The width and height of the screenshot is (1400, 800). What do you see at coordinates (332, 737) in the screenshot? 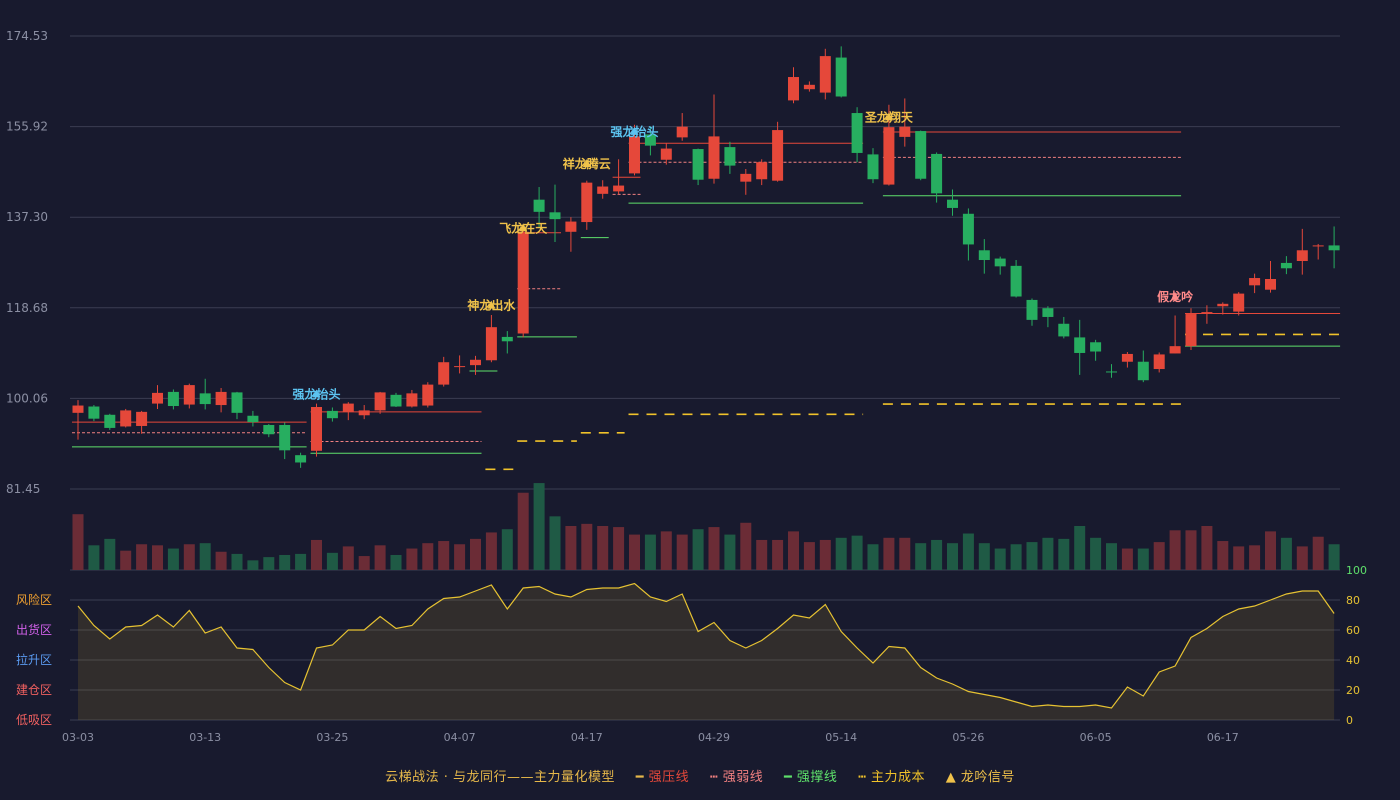
I see `x-tick-label: 03-25` at bounding box center [332, 737].